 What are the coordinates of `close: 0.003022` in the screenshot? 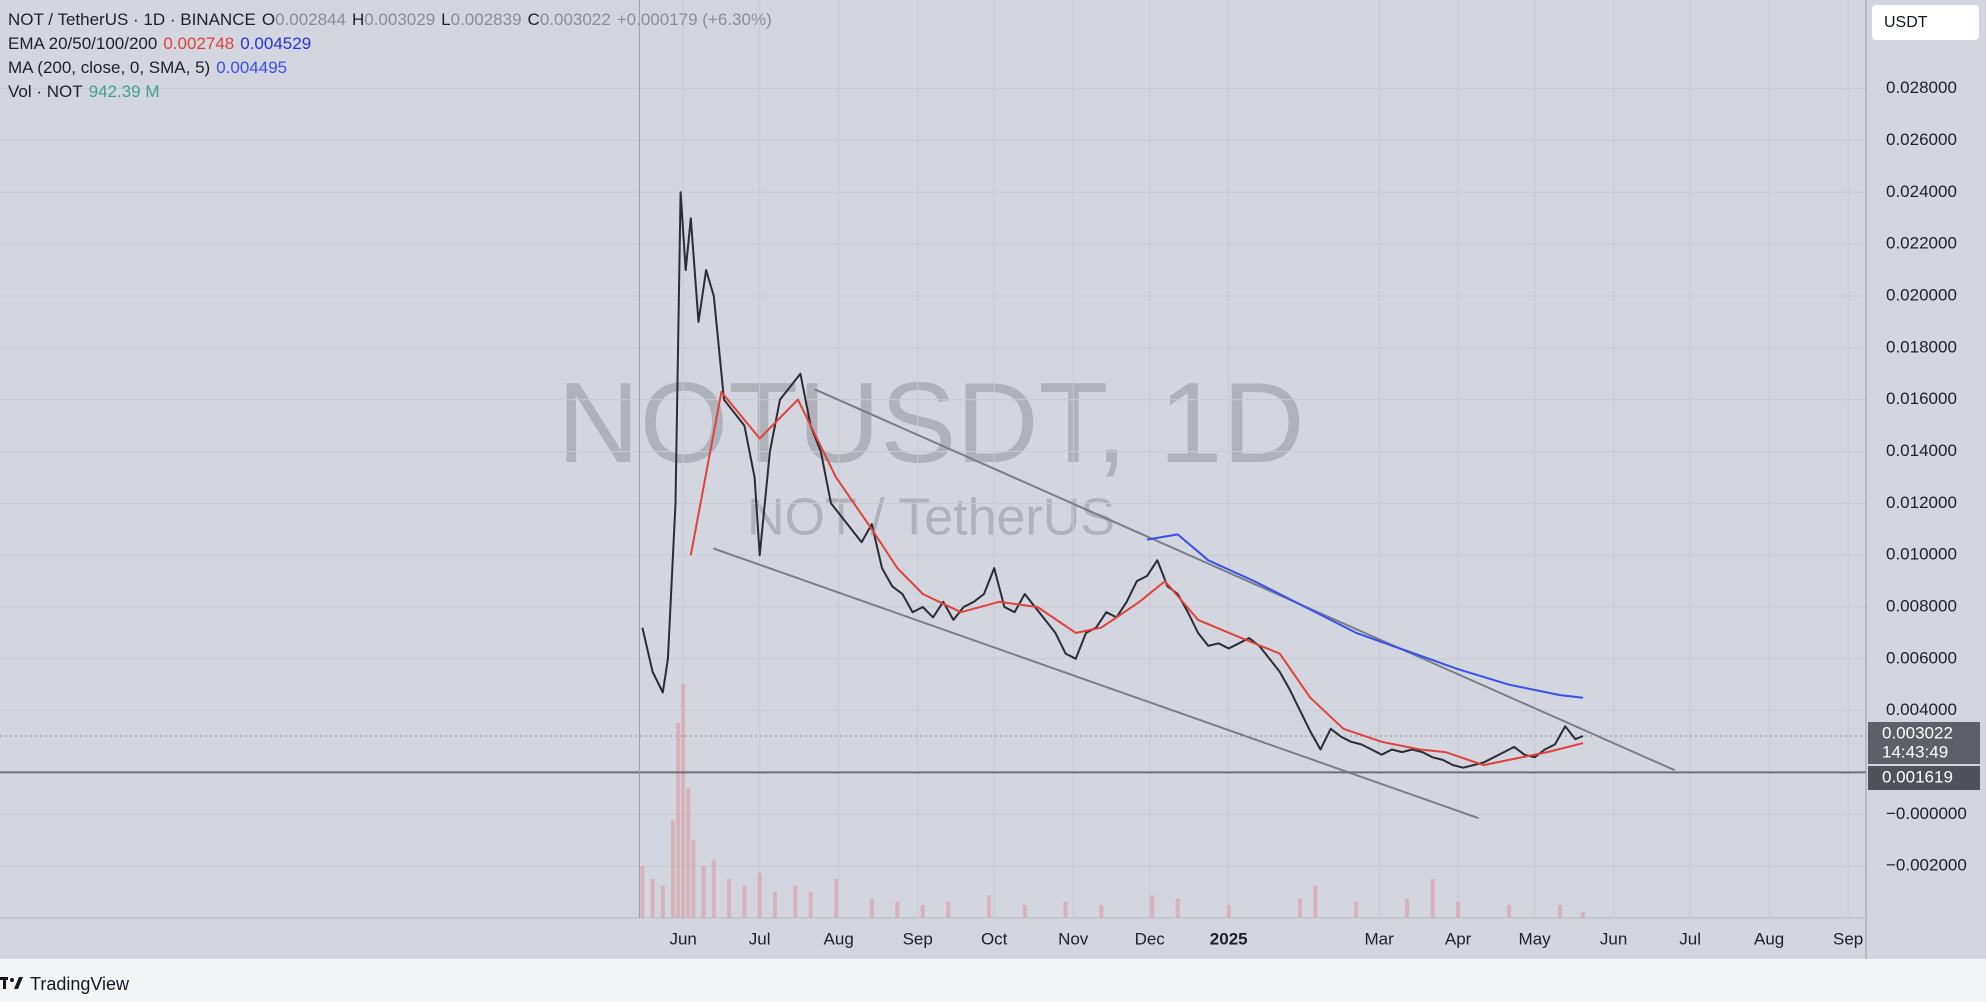 It's located at (575, 19).